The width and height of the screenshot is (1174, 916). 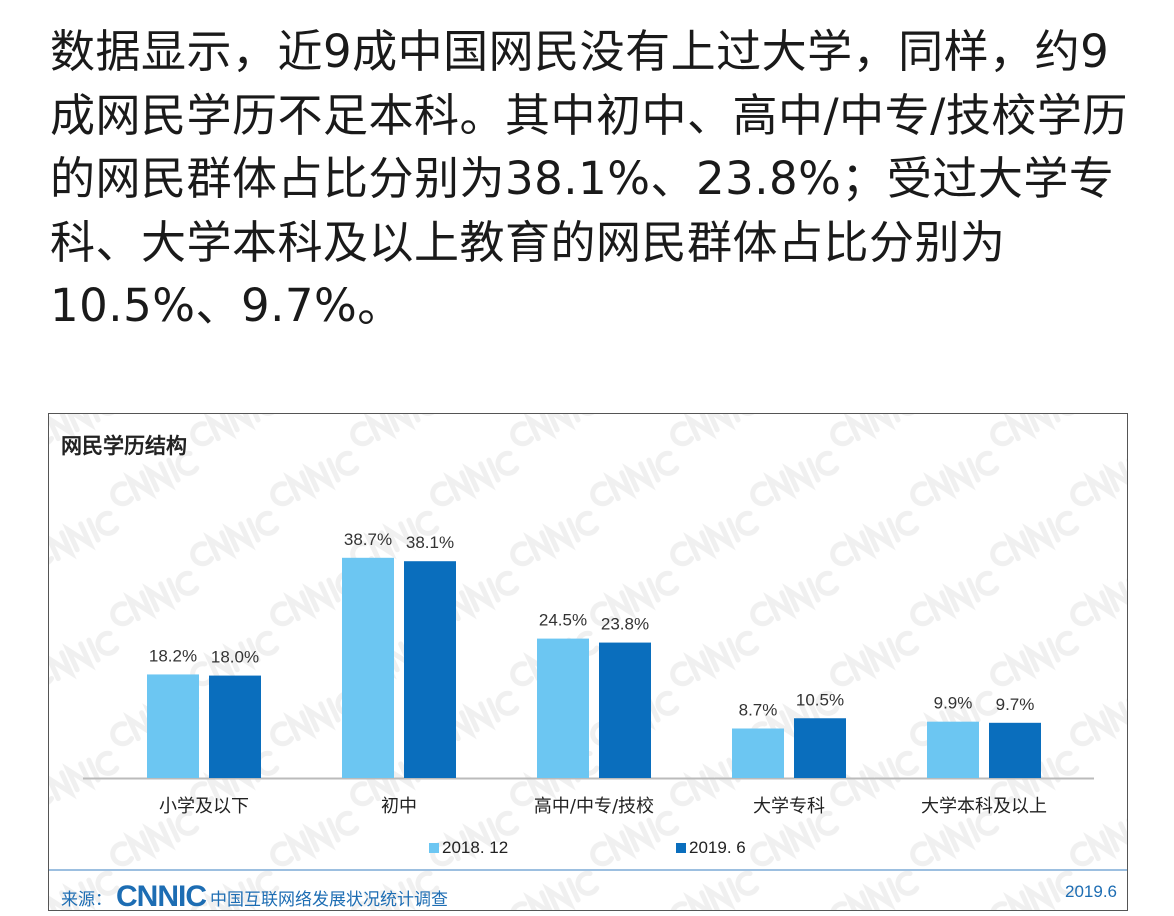 I want to click on chart-title: 网民学历结构, so click(x=124, y=445).